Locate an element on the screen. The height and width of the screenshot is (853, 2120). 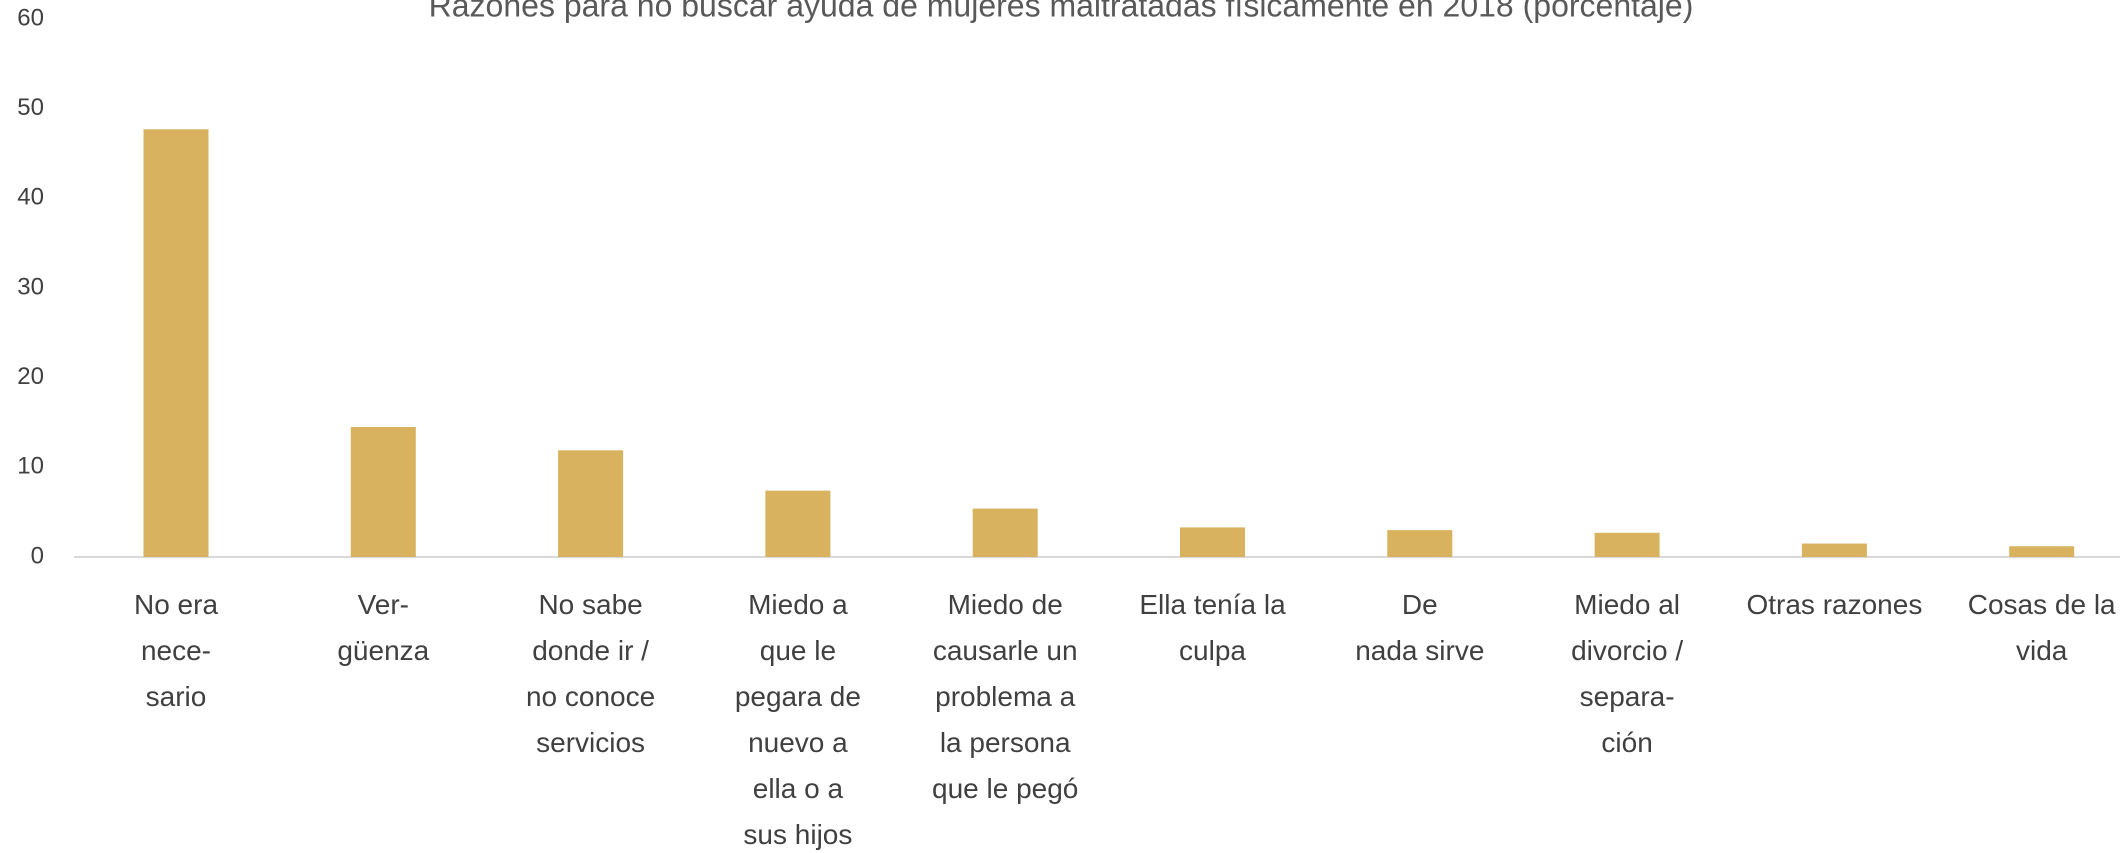
y-tick-label: 20 is located at coordinates (30, 376).